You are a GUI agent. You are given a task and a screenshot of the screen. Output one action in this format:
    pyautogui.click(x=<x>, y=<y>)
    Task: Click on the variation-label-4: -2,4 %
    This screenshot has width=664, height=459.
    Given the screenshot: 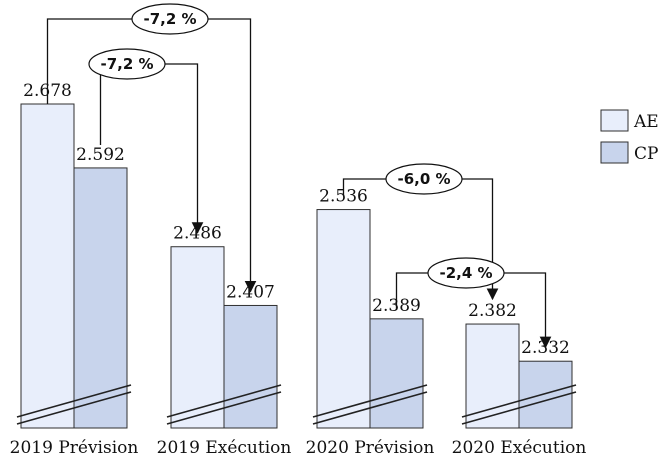 What is the action you would take?
    pyautogui.click(x=465, y=273)
    